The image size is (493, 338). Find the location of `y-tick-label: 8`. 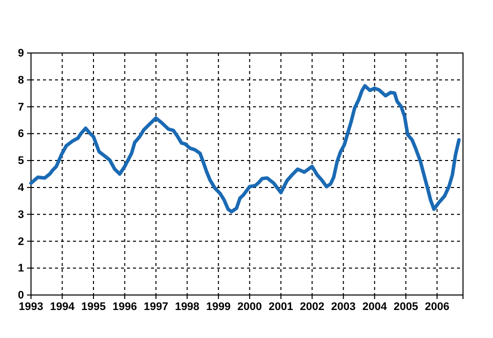

y-tick-label: 8 is located at coordinates (21, 80).